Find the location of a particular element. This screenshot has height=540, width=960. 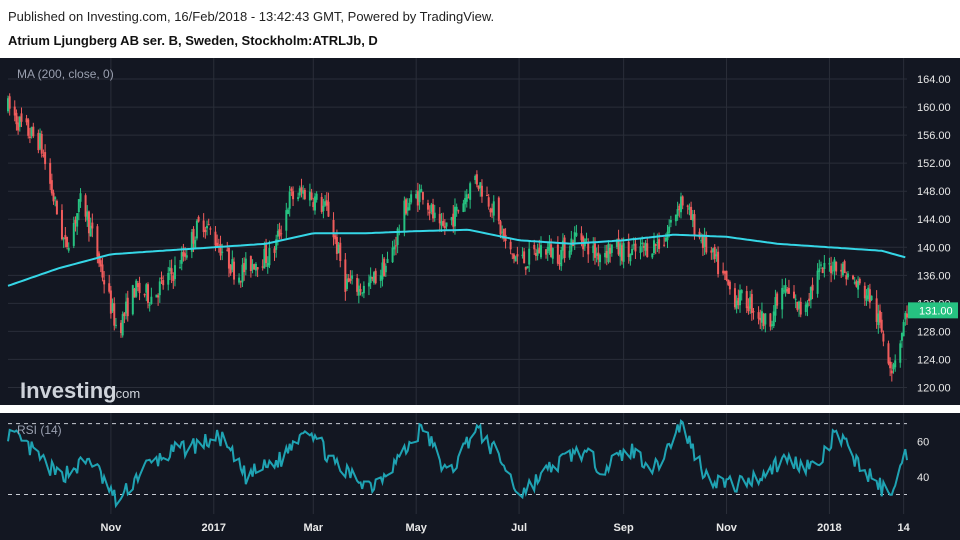

pane-separator is located at coordinates (480, 409).